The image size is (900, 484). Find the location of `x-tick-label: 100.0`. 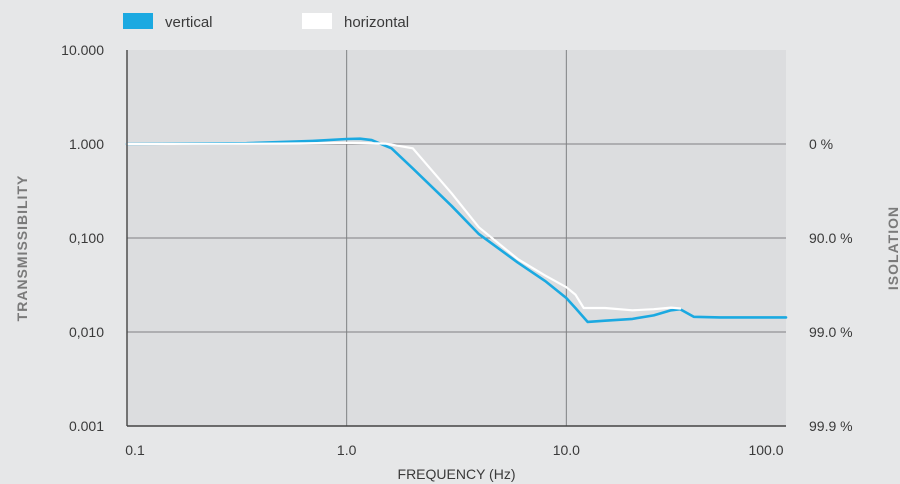

x-tick-label: 100.0 is located at coordinates (765, 450).